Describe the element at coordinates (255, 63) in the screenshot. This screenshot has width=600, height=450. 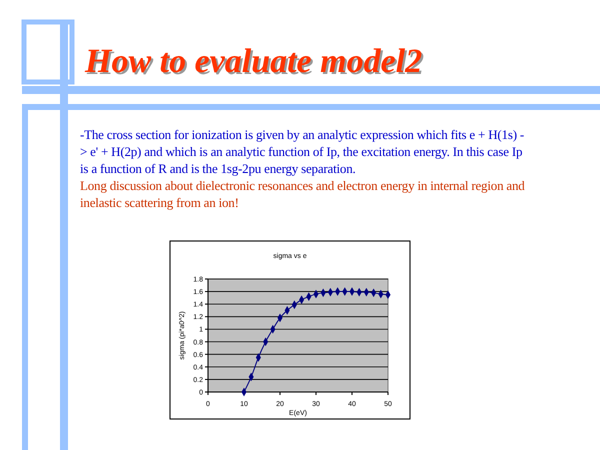
I see `chart-title: How to evaluate model2` at that location.